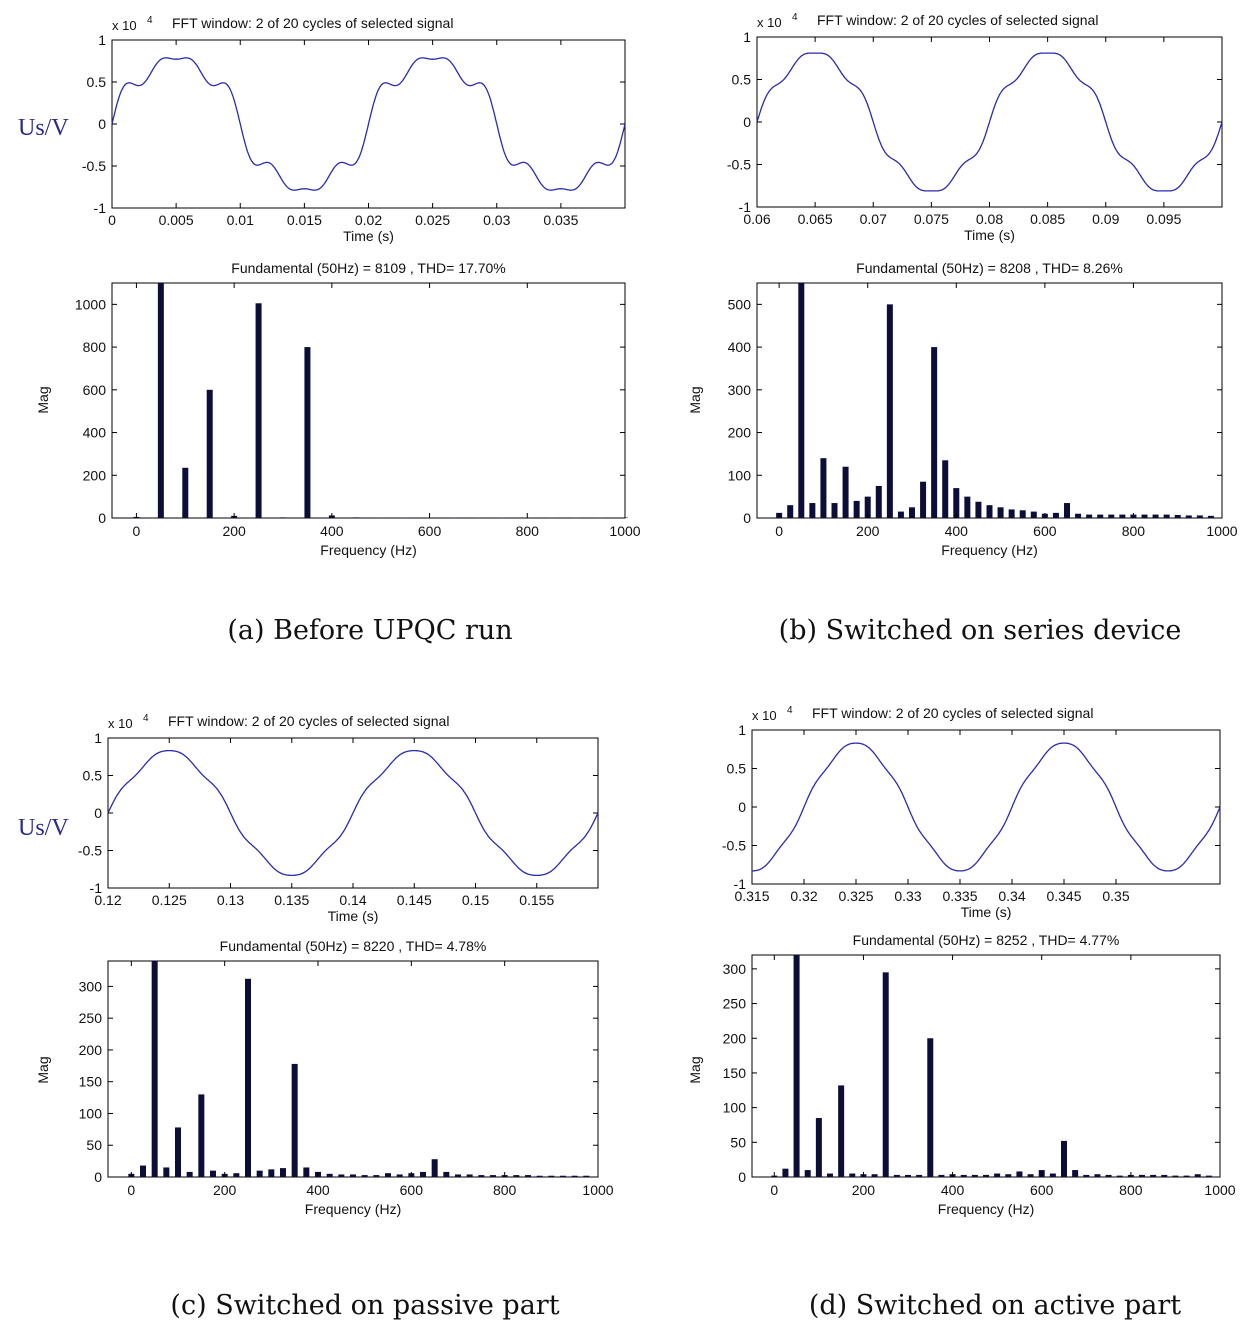 This screenshot has height=1322, width=1255. Describe the element at coordinates (986, 1066) in the screenshot. I see `spectrum-axes-d` at that location.